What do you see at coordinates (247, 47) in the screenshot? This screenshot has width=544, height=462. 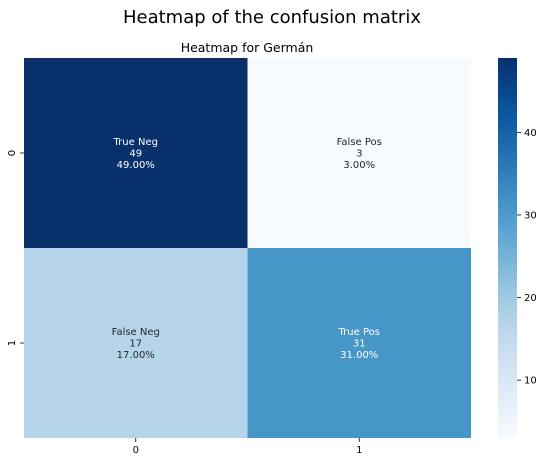 I see `heatmap-title: Heatmap for Germán` at bounding box center [247, 47].